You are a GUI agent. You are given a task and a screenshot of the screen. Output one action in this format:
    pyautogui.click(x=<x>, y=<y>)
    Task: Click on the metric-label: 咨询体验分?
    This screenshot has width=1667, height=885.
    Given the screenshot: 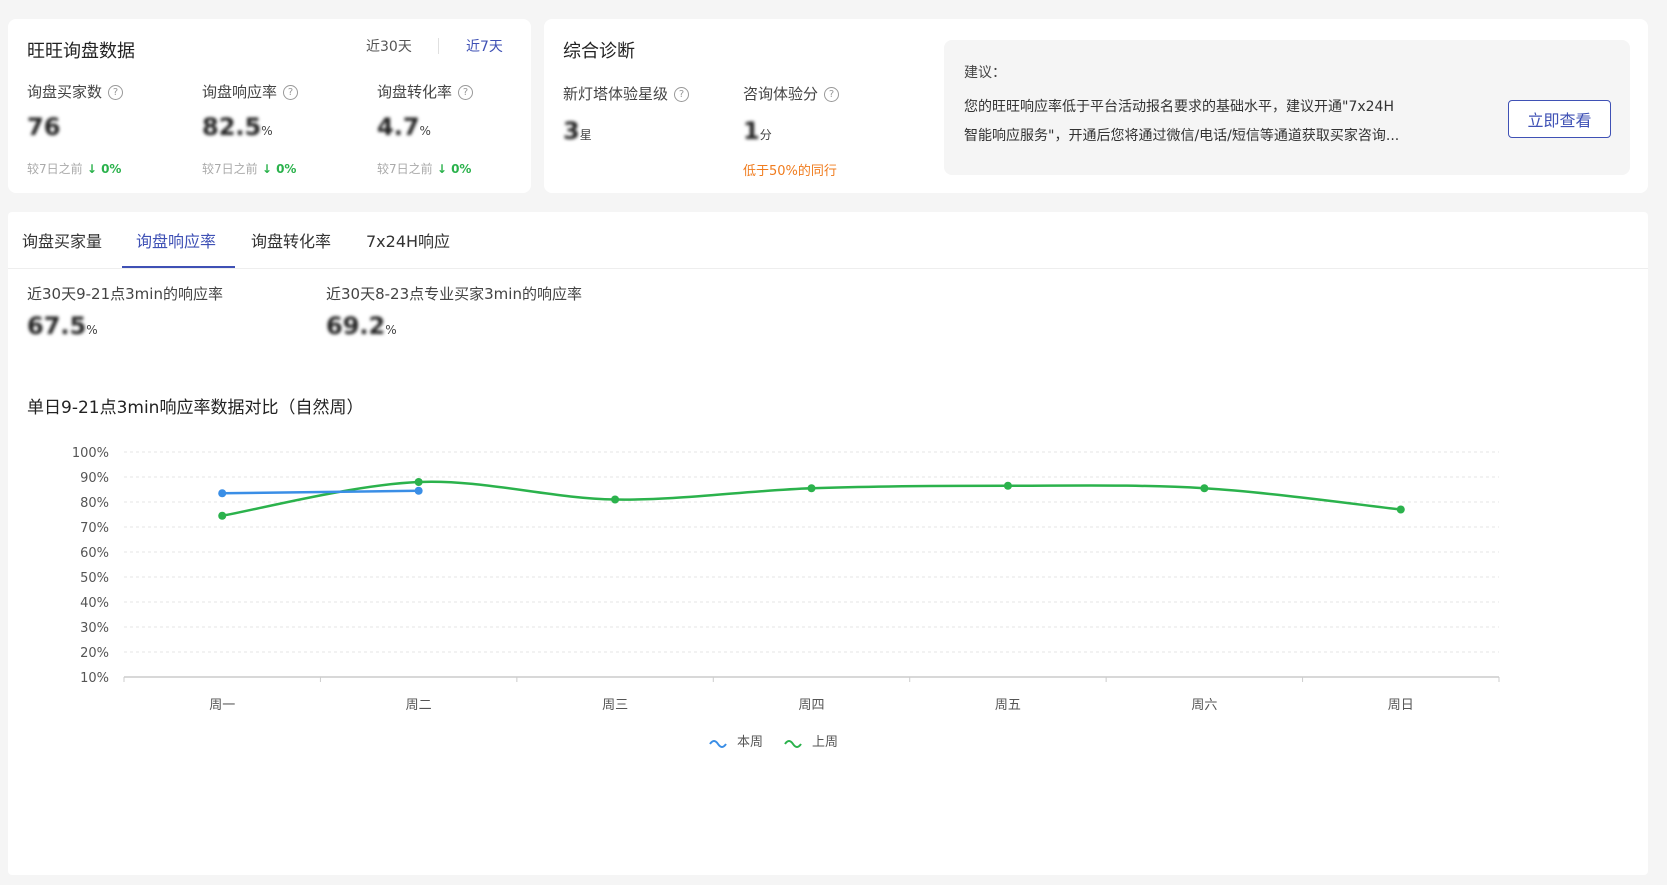 What is the action you would take?
    pyautogui.click(x=791, y=93)
    